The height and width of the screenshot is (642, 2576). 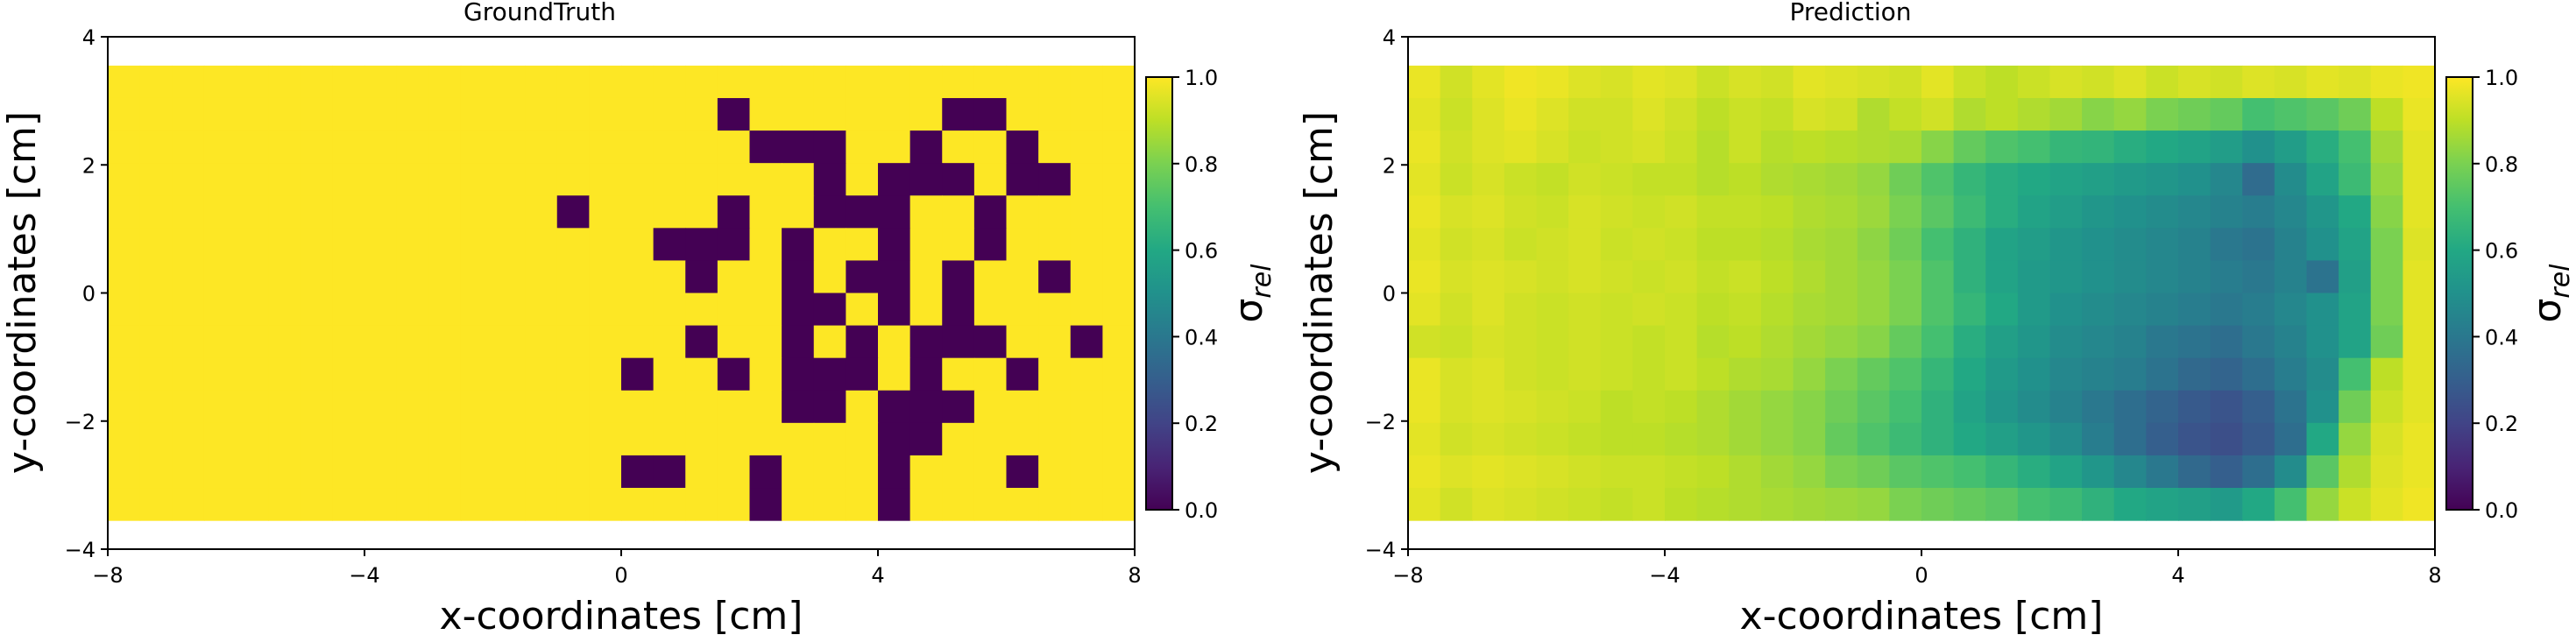 What do you see at coordinates (89, 38) in the screenshot?
I see `y-tick-label: 4` at bounding box center [89, 38].